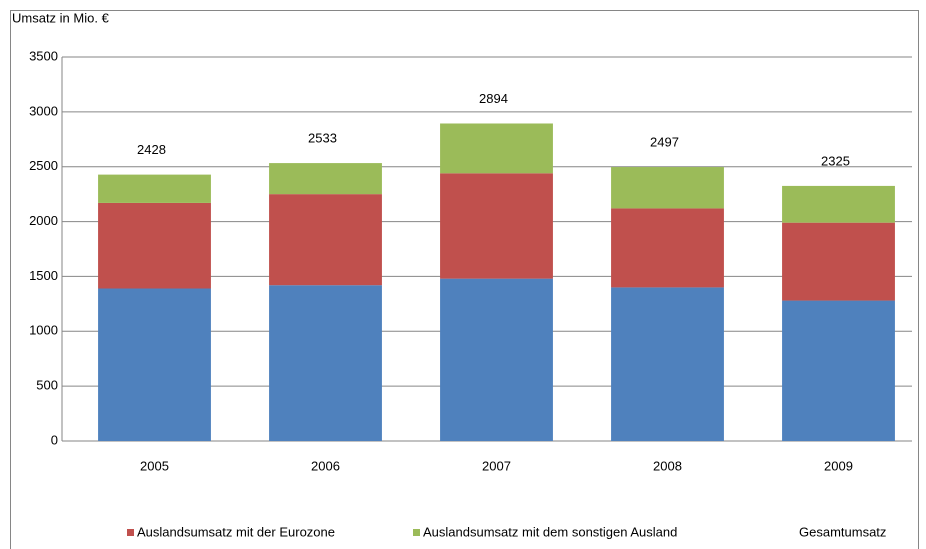 The image size is (926, 549). Describe the element at coordinates (325, 465) in the screenshot. I see `x-tick-label: 2006` at that location.